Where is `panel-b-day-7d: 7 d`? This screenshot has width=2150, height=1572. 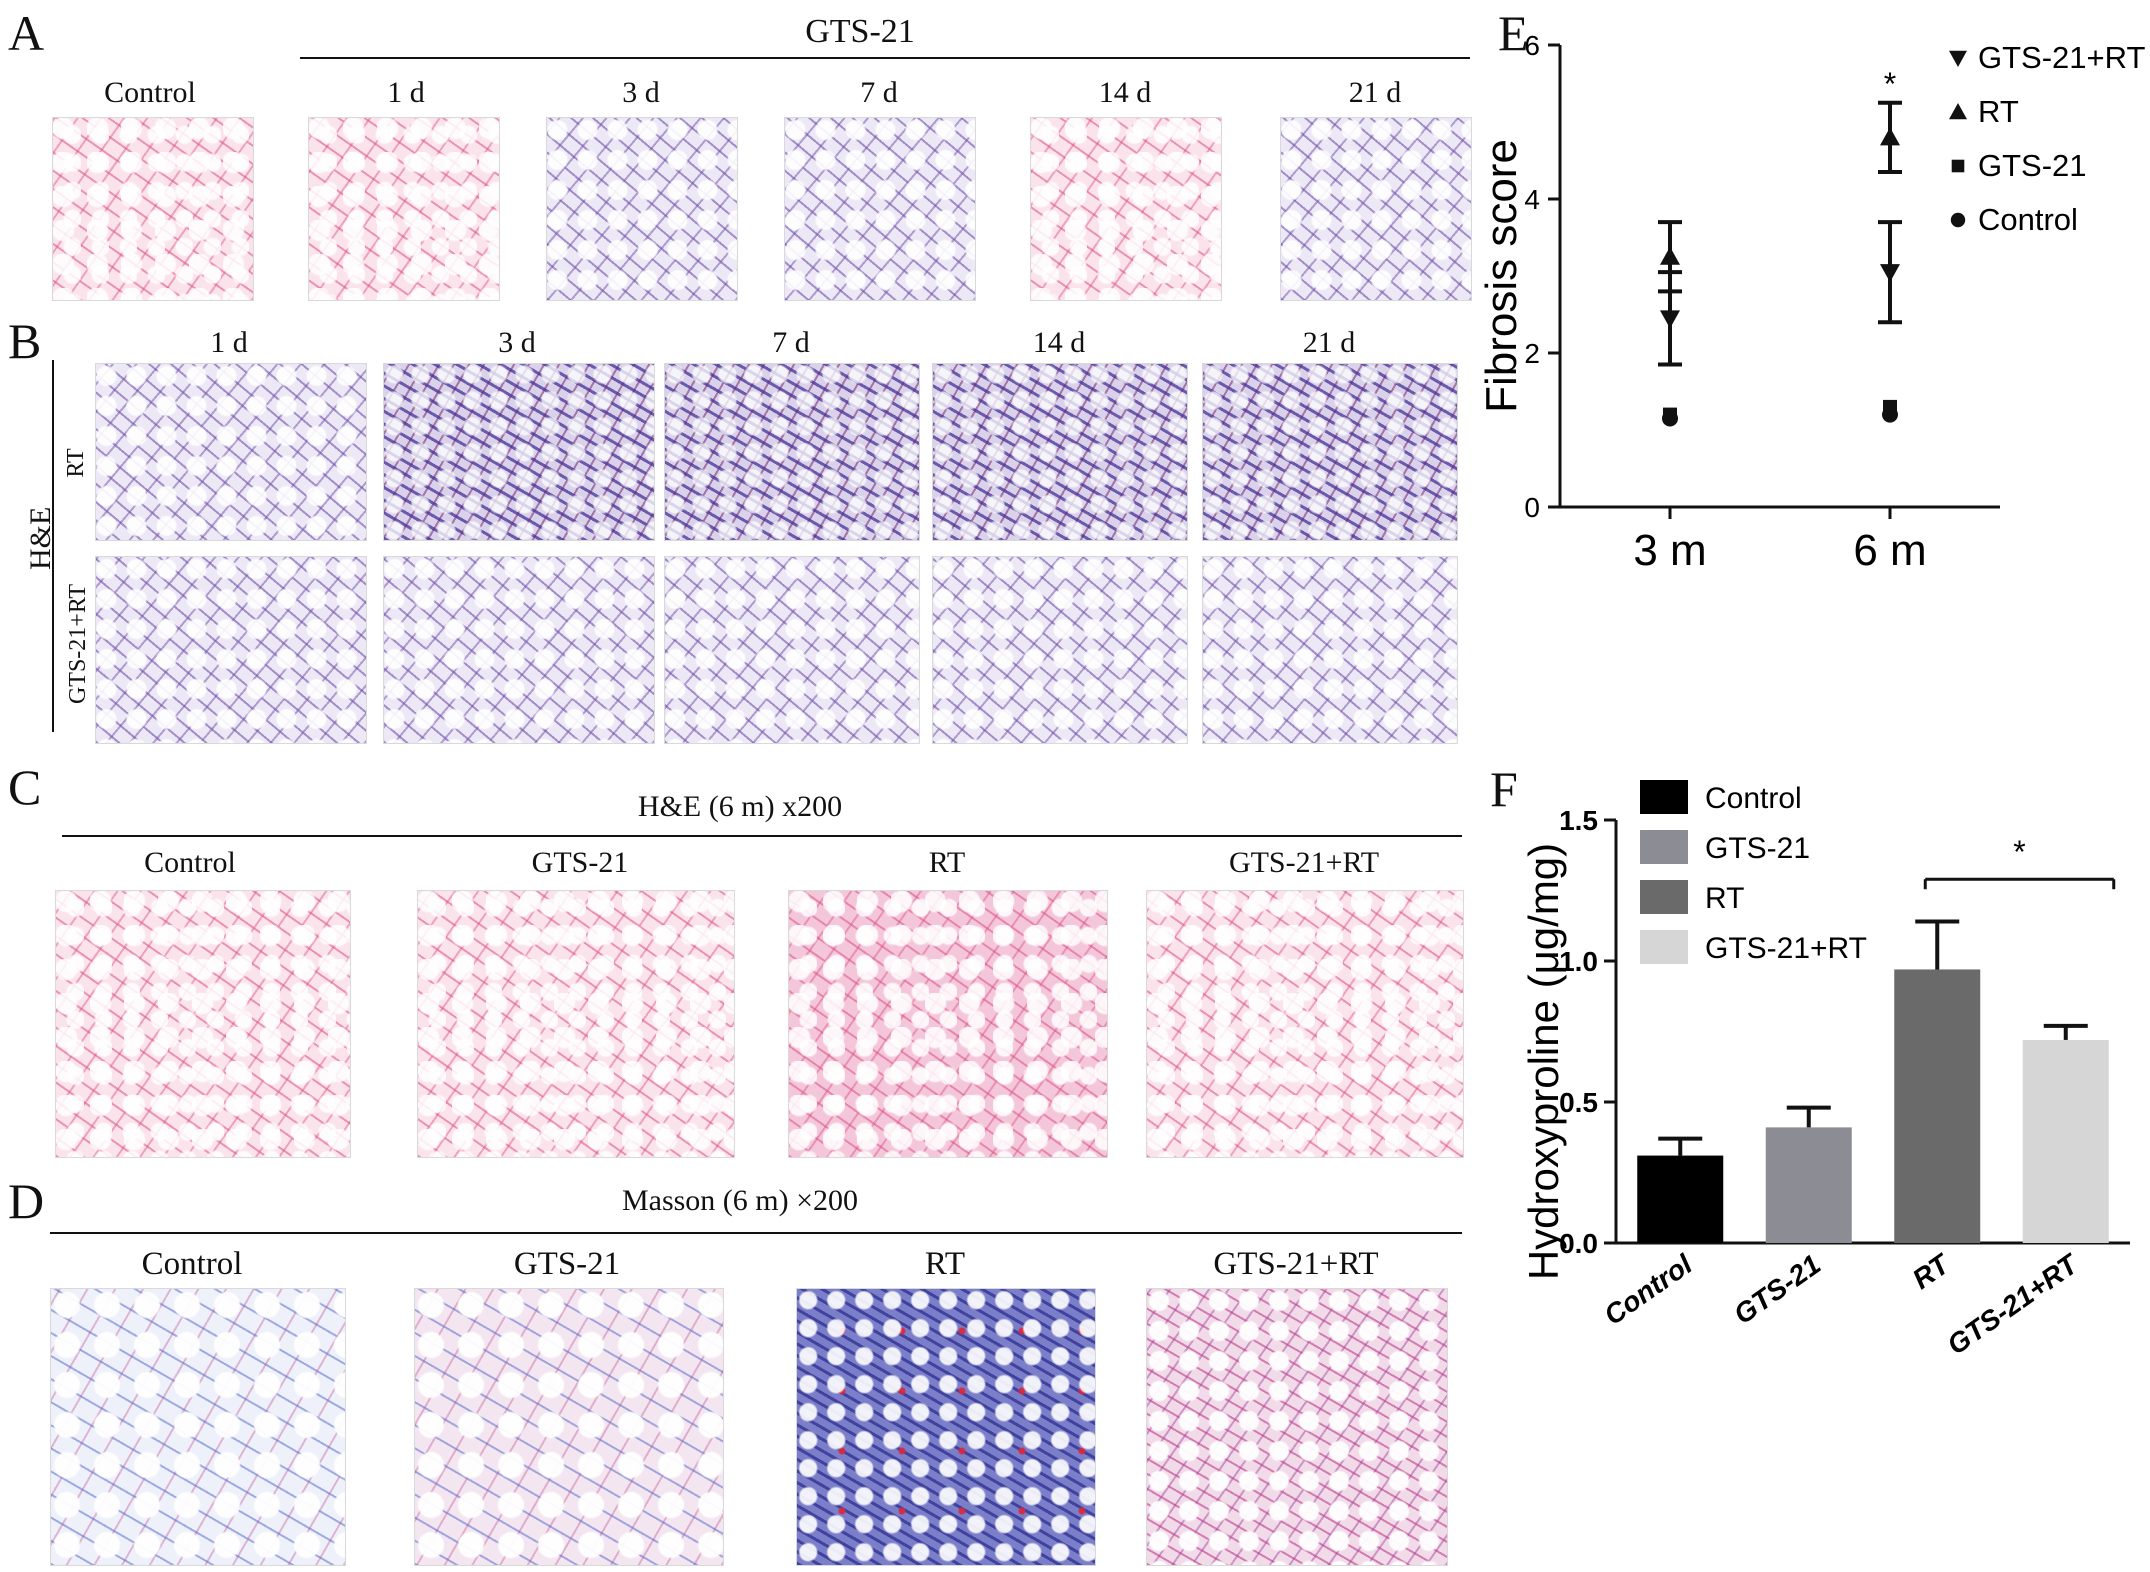
panel-b-day-7d: 7 d is located at coordinates (791, 342).